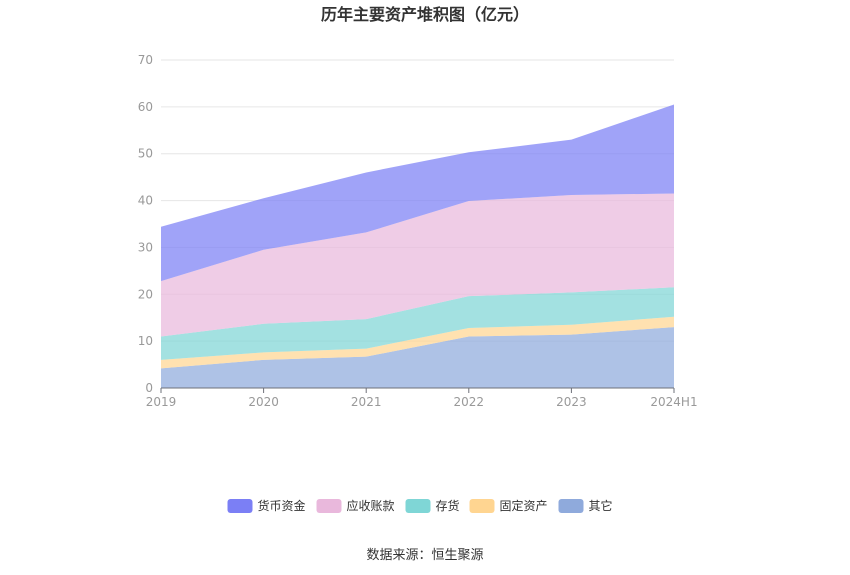 Image resolution: width=850 pixels, height=575 pixels. Describe the element at coordinates (469, 402) in the screenshot. I see `x-tick-label: 2022` at that location.